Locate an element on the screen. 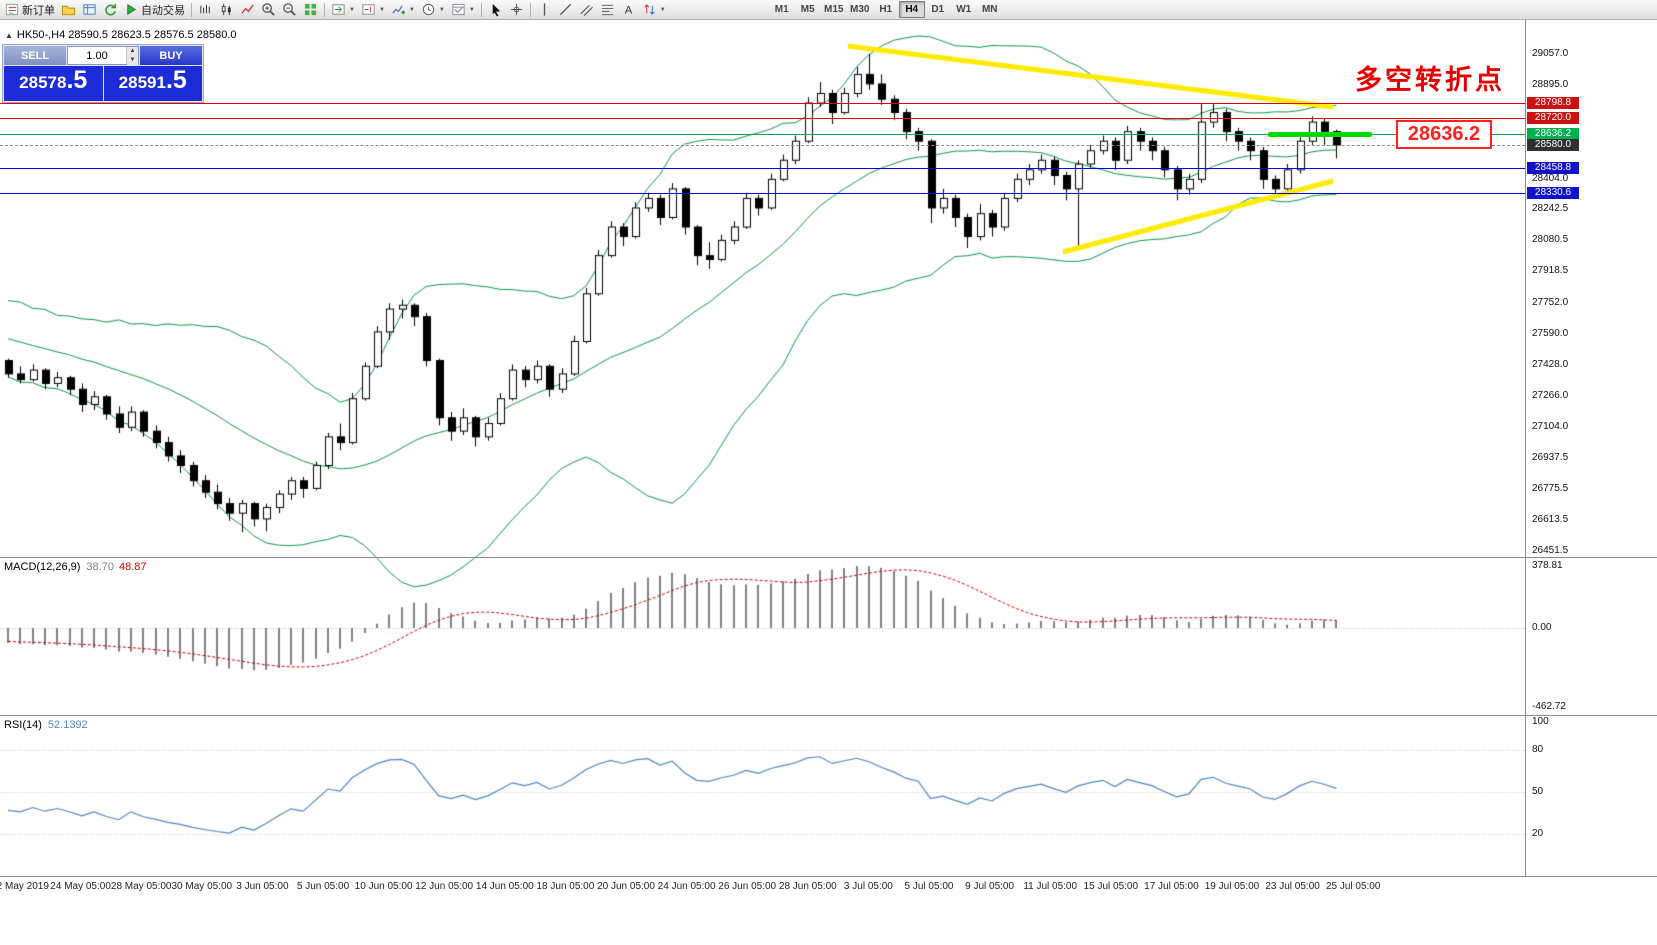 The width and height of the screenshot is (1657, 945). arrows-button: ▼ is located at coordinates (654, 10).